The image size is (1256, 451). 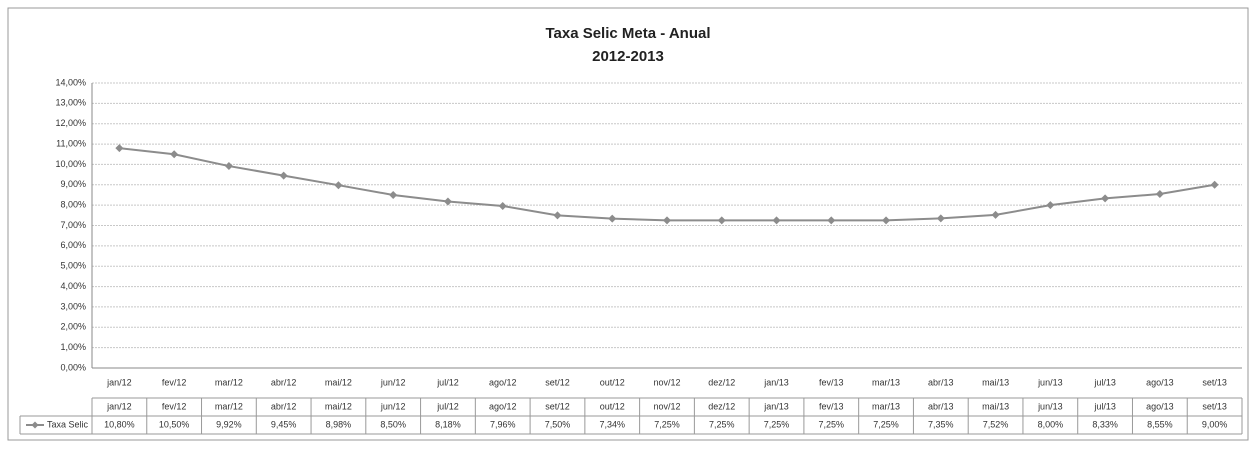 What do you see at coordinates (229, 406) in the screenshot?
I see `table-header: mar/12` at bounding box center [229, 406].